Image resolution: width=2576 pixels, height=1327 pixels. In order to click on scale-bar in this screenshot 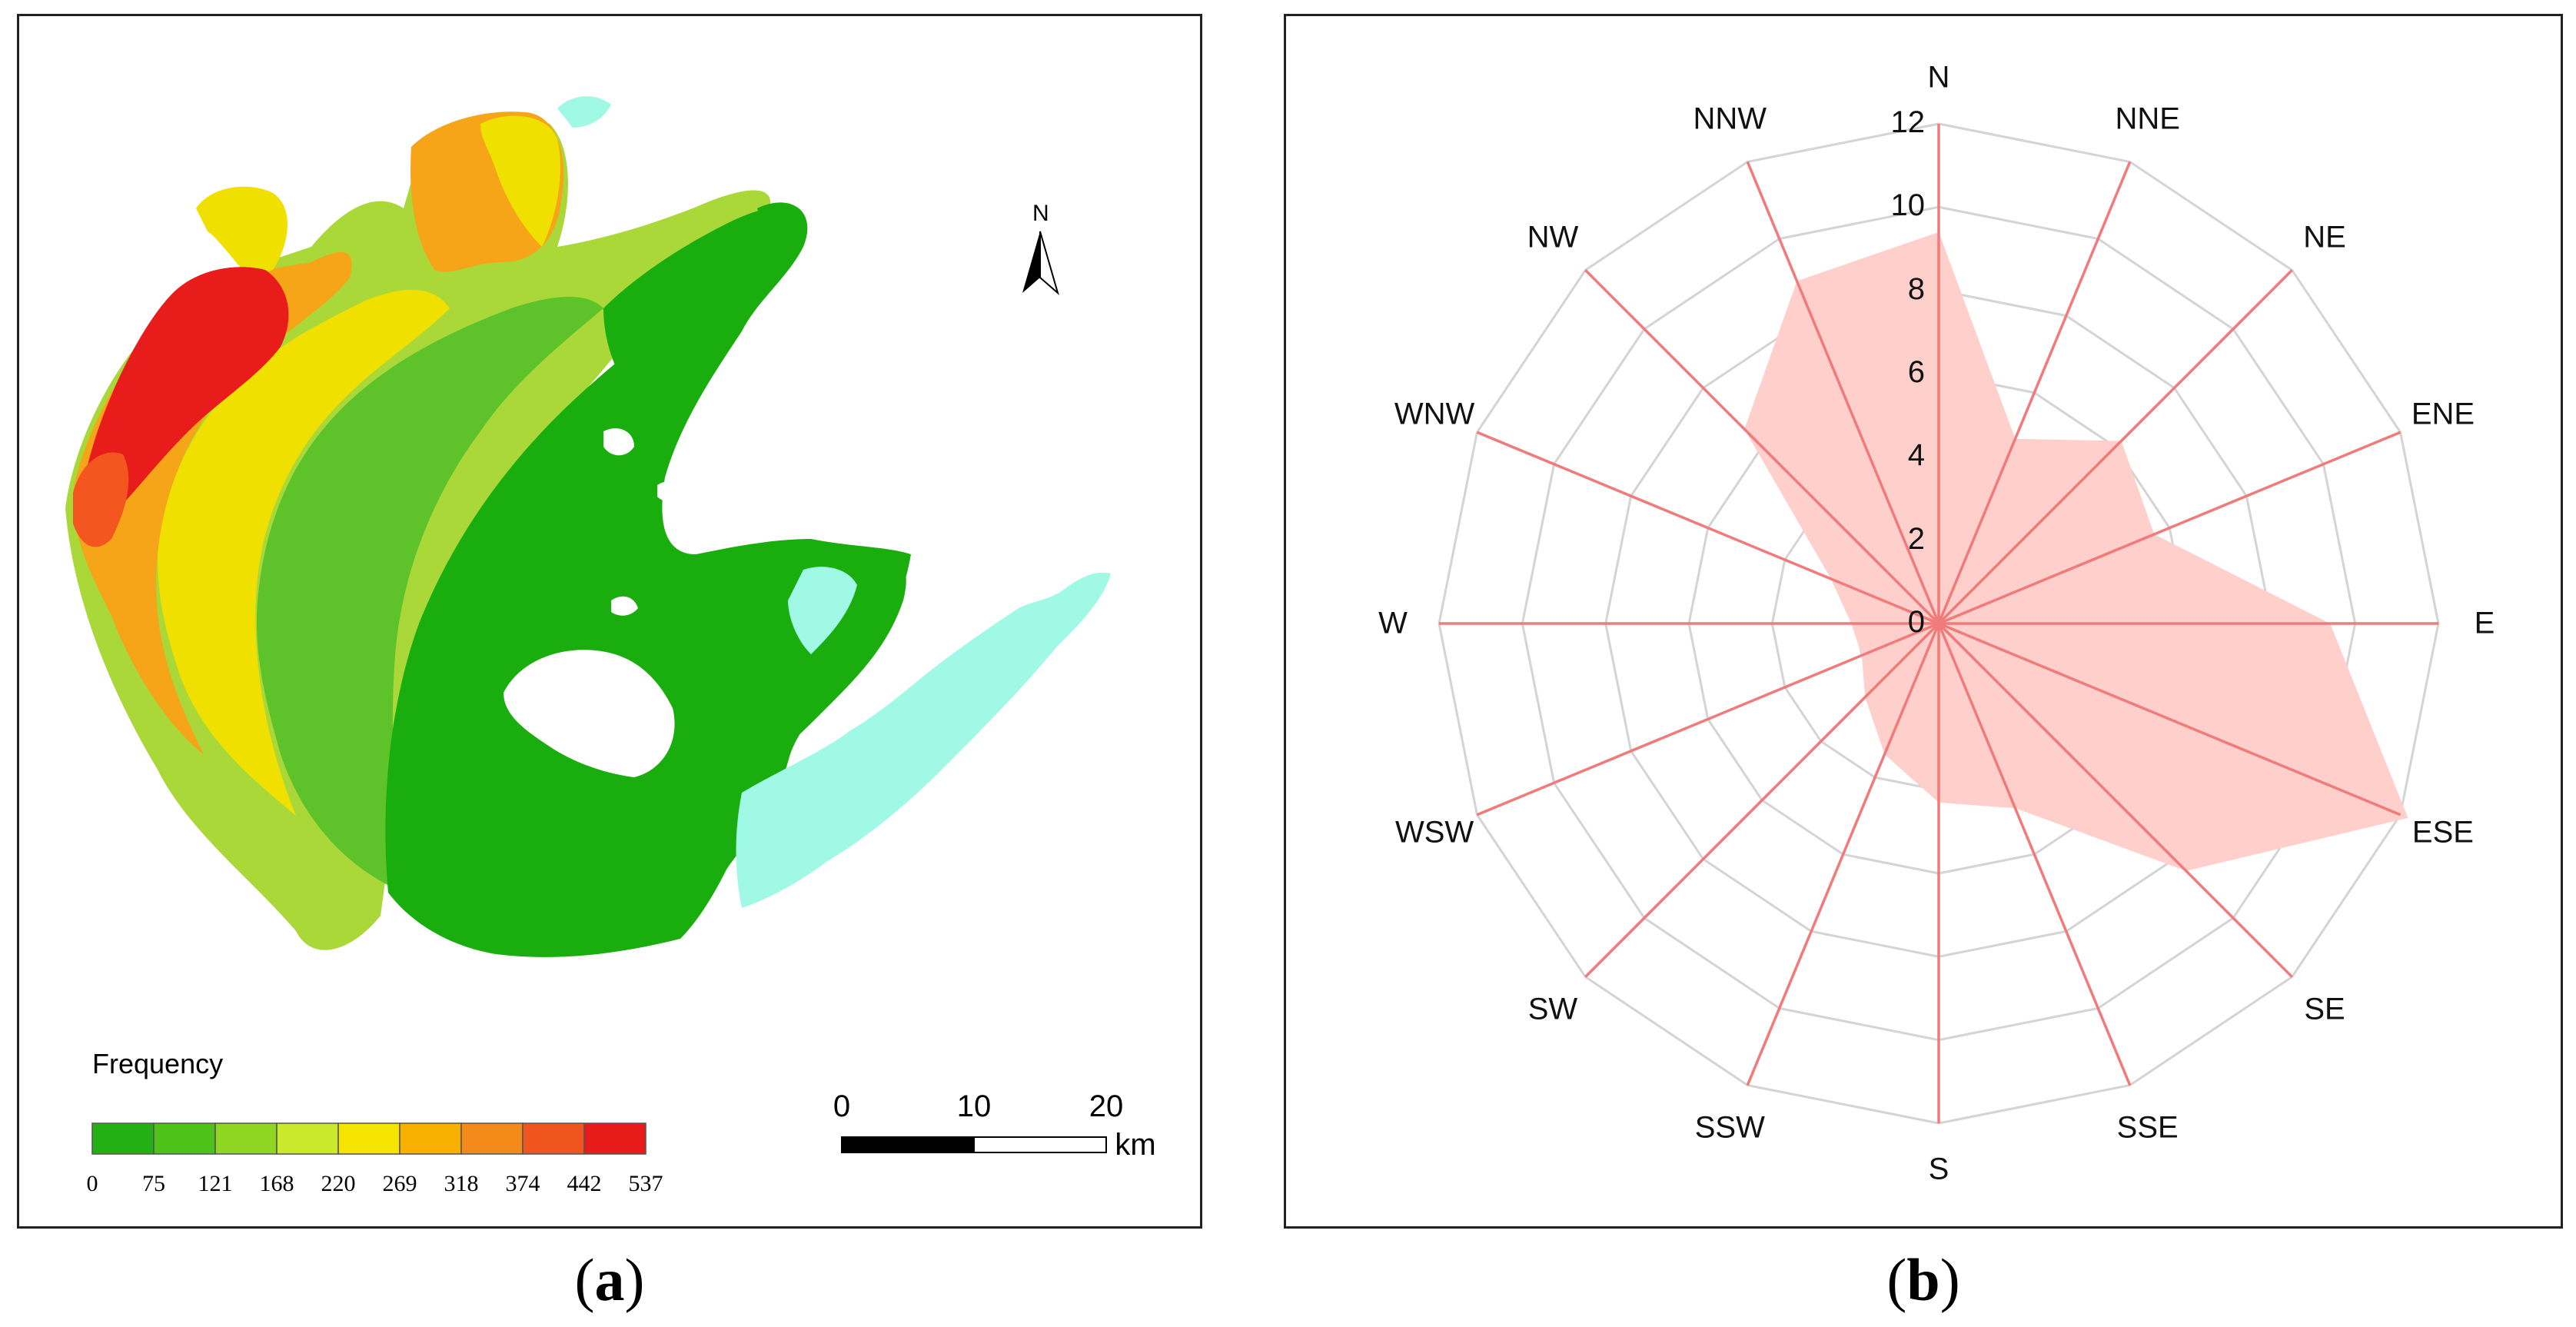, I will do `click(974, 1144)`.